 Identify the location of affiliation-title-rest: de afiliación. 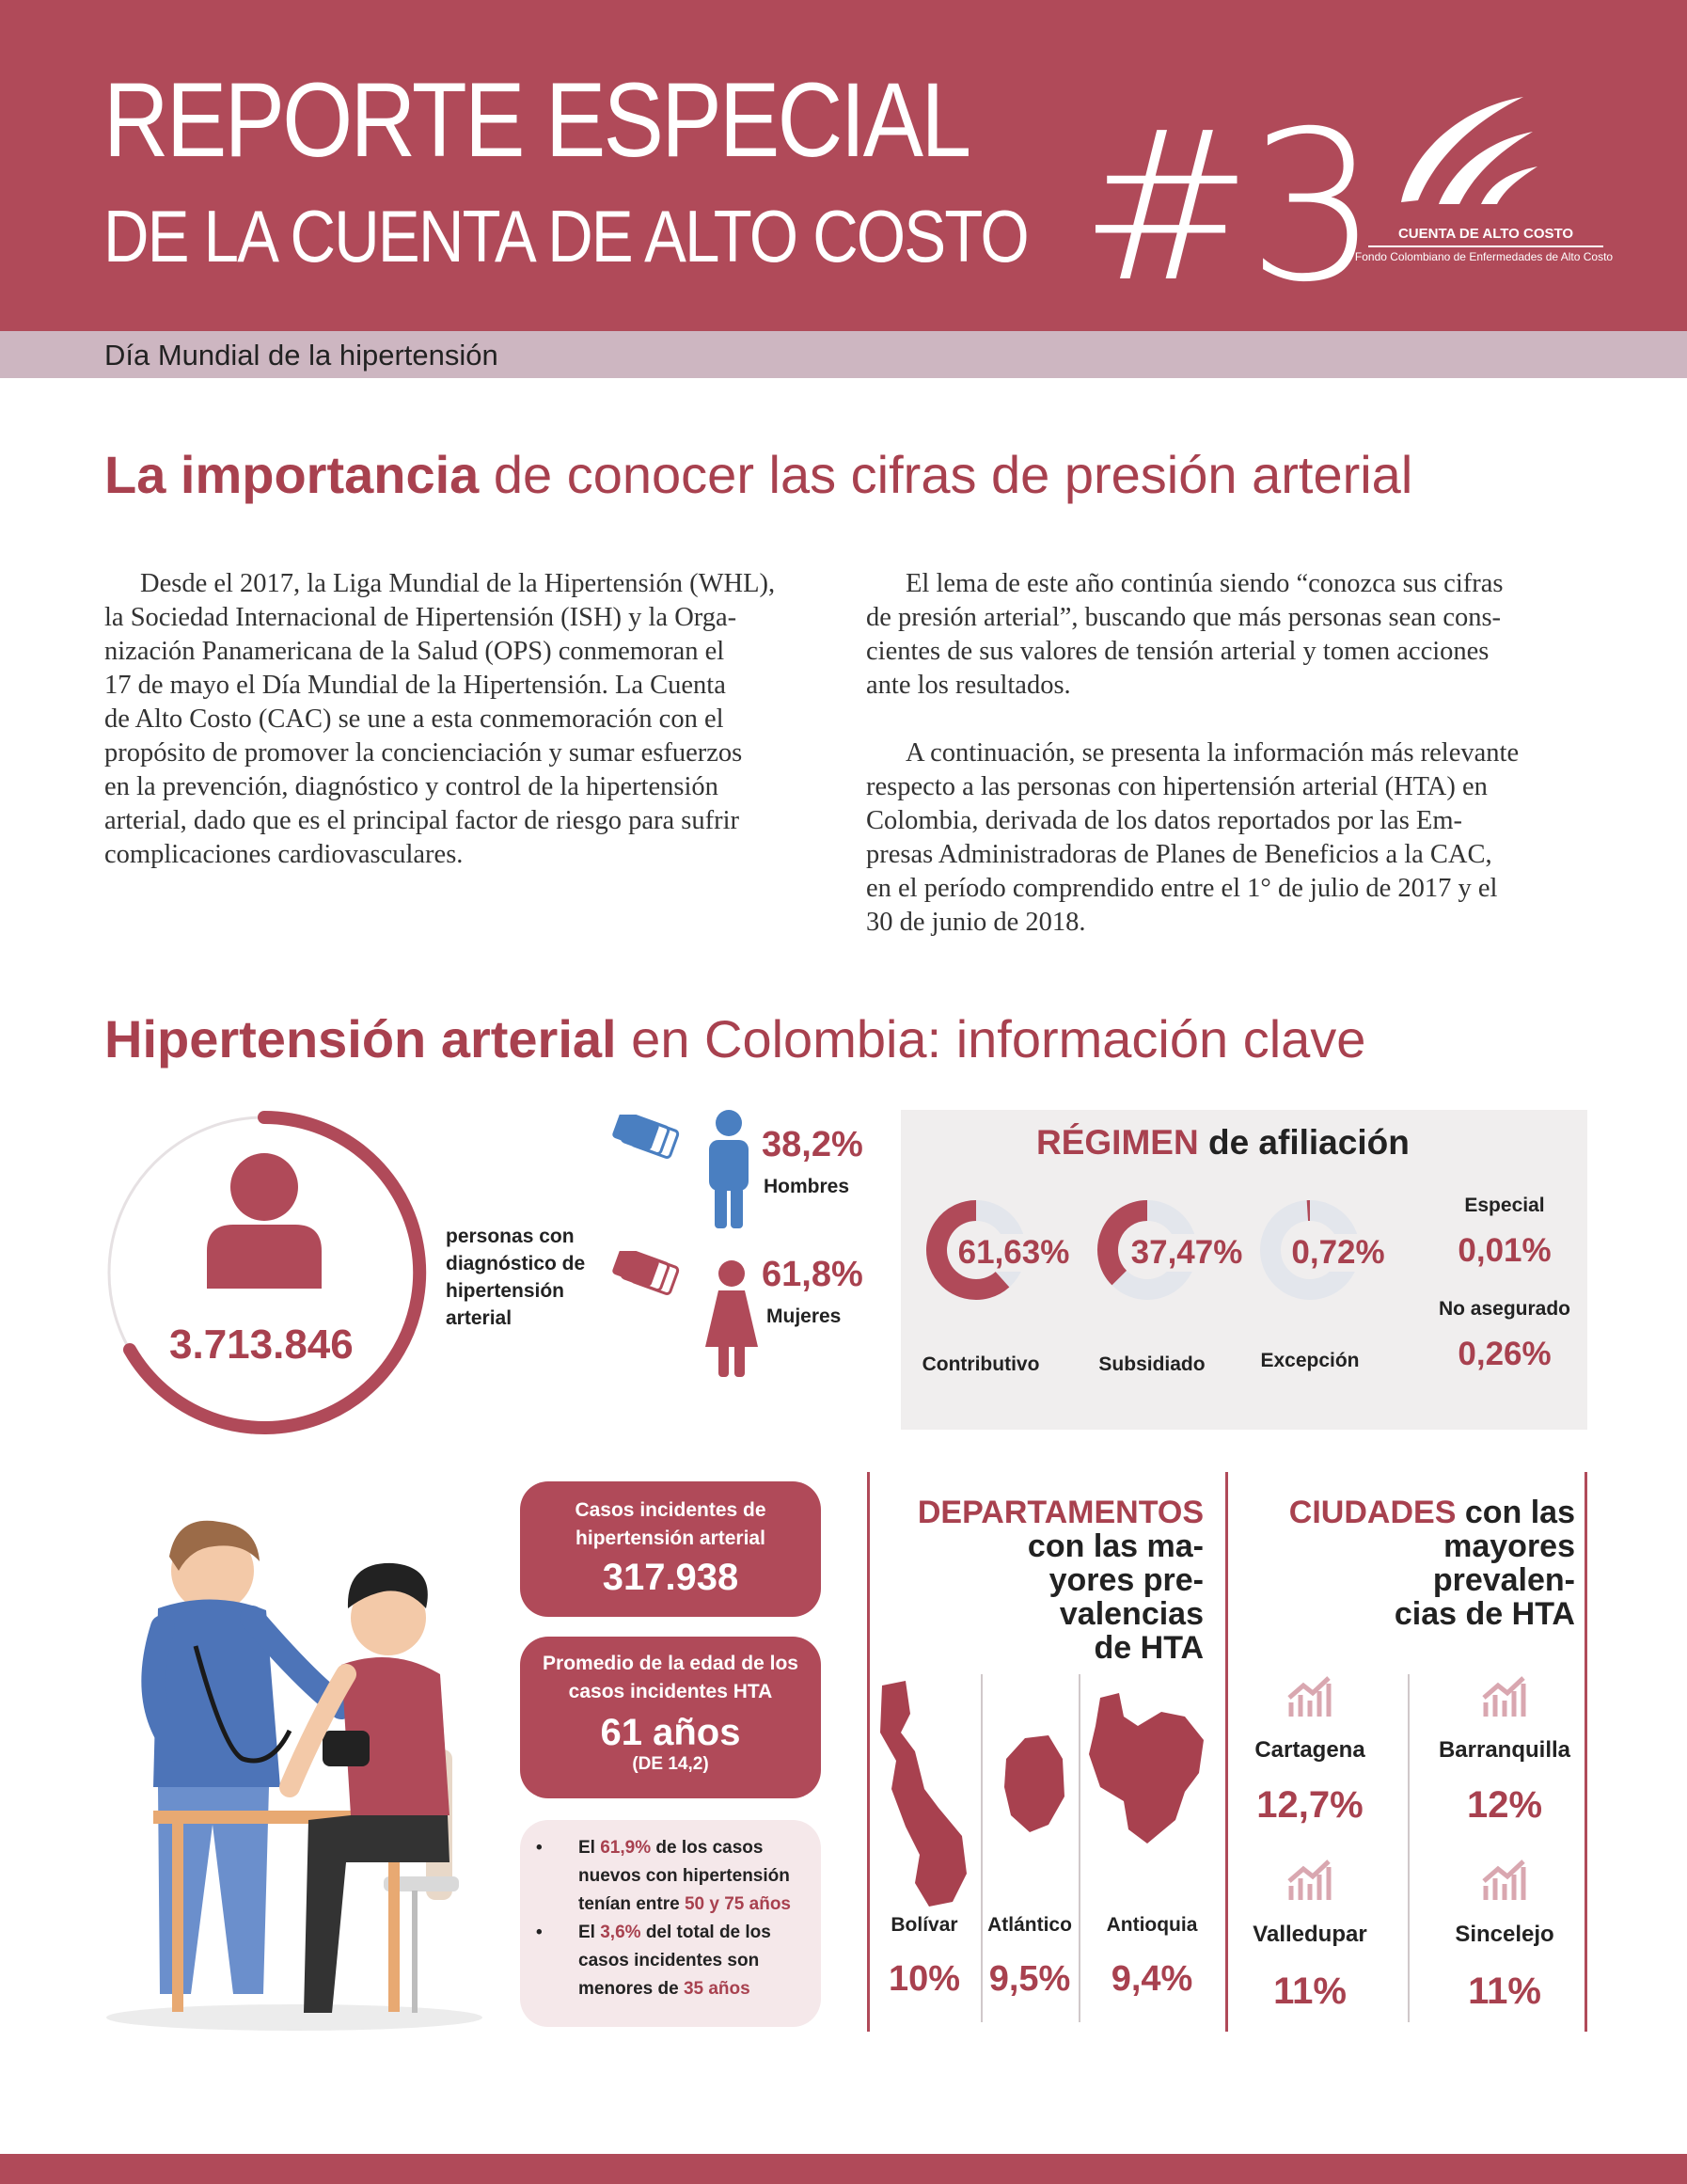
(1308, 1142).